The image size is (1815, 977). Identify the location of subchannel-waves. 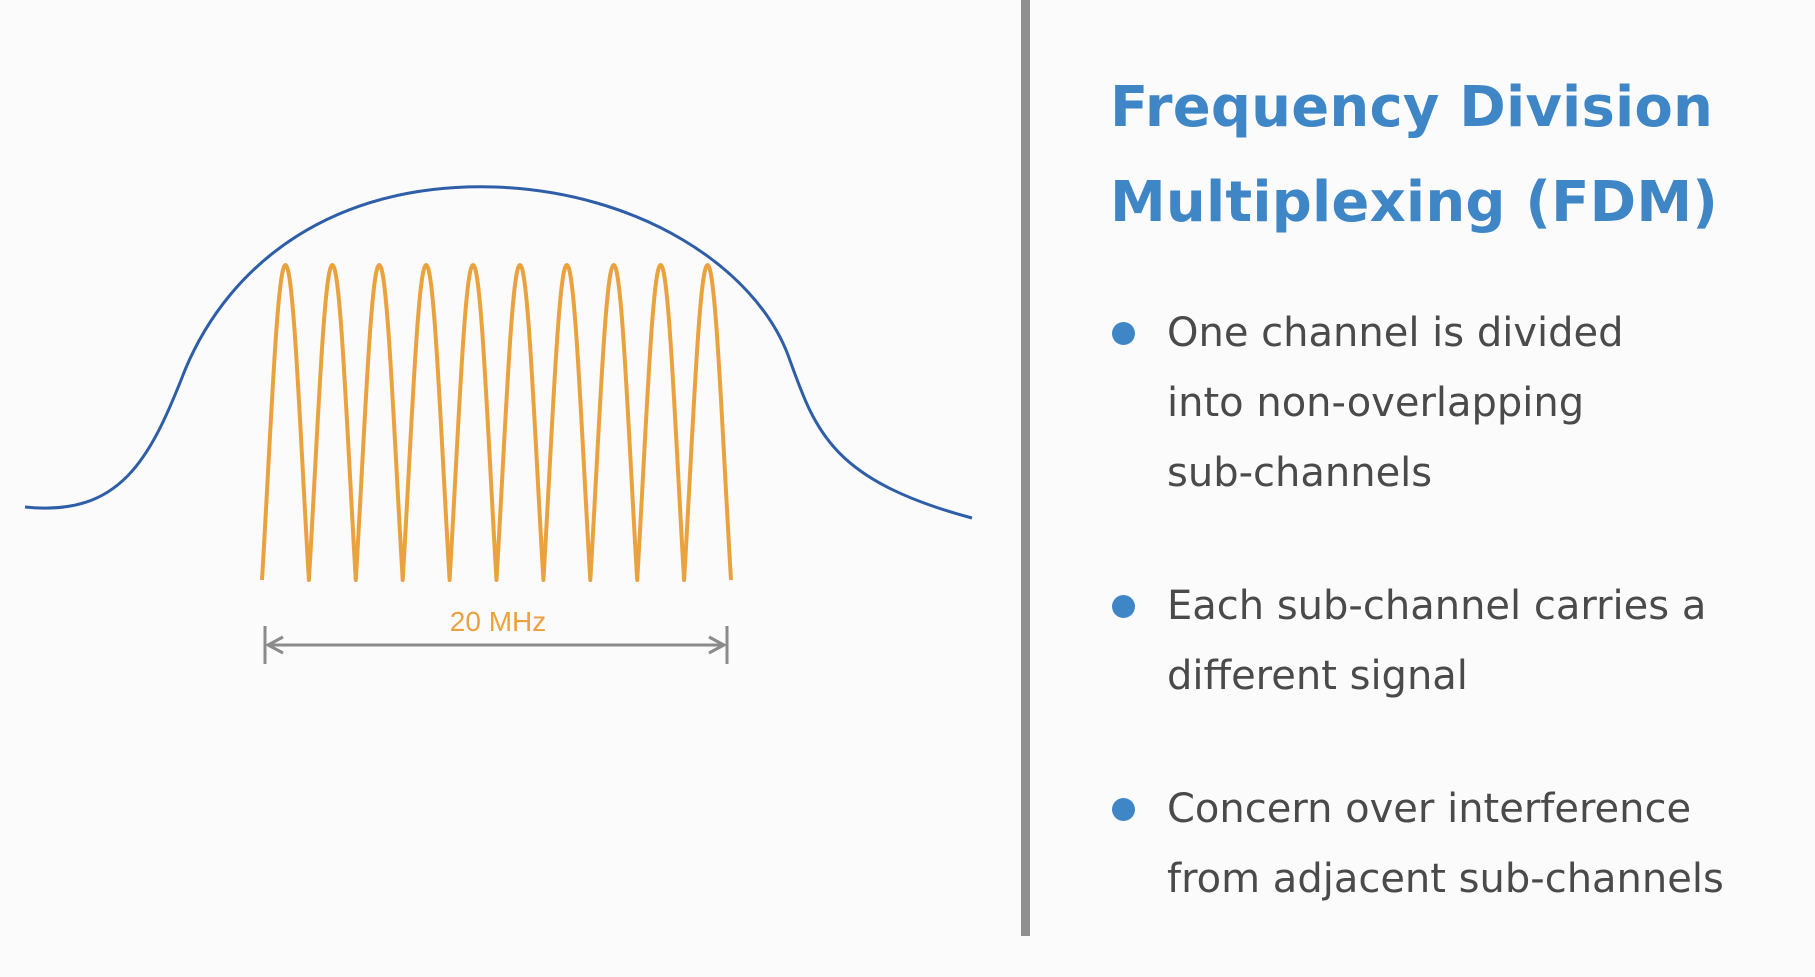
(496, 422).